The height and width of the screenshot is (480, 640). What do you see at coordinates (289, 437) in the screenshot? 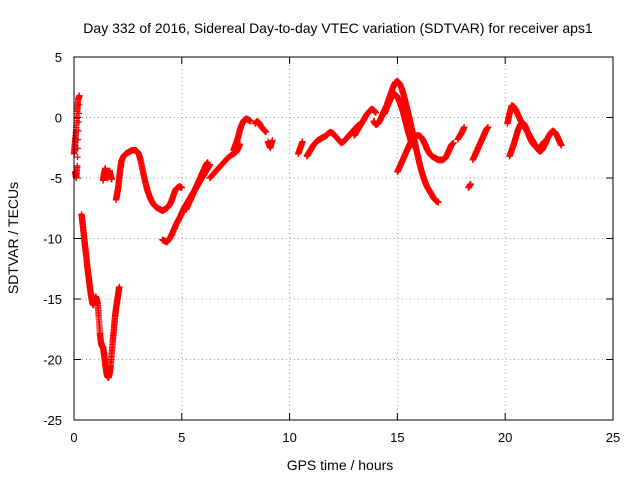
I see `x-tick-label: 10` at bounding box center [289, 437].